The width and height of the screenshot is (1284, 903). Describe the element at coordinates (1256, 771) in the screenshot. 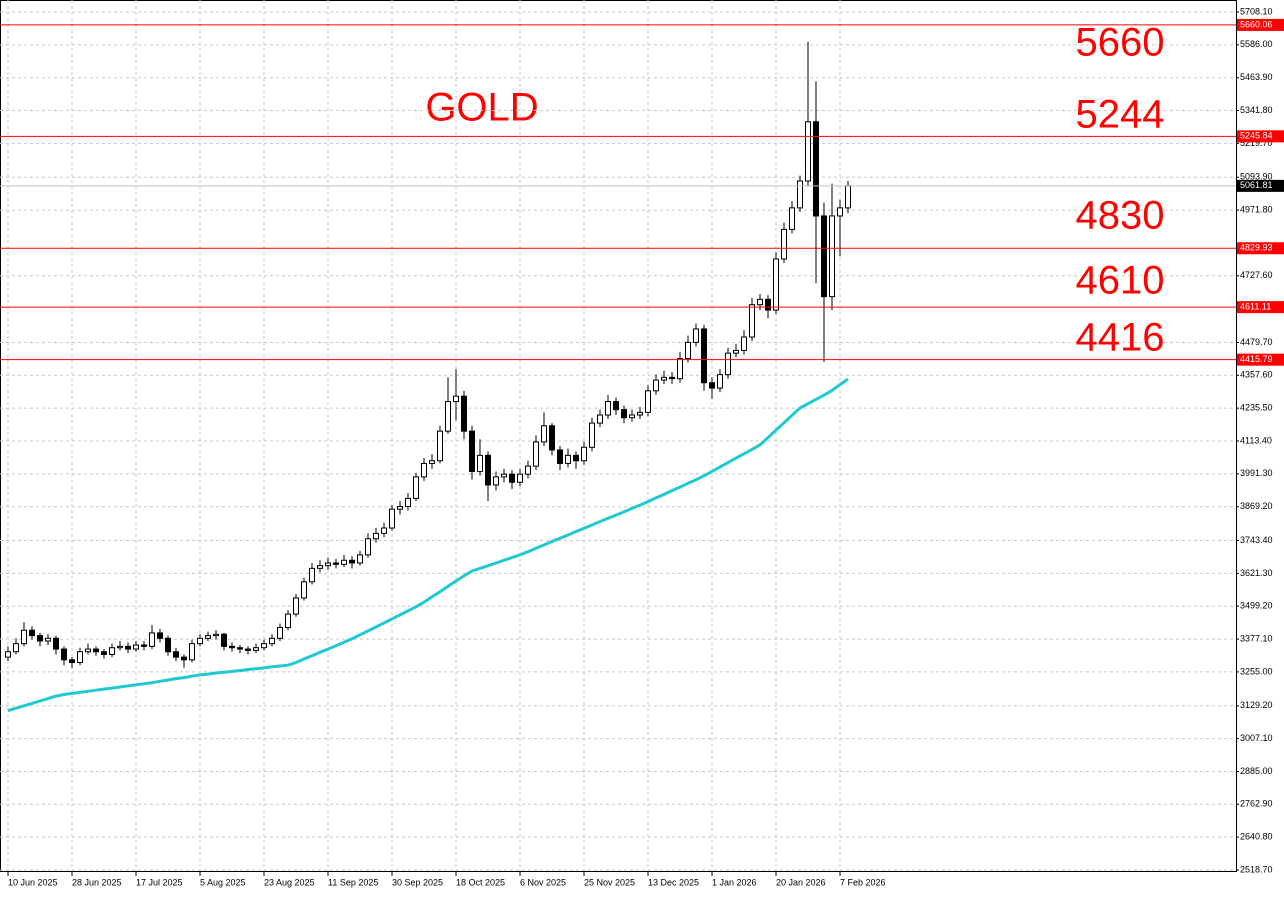

I see `y-tick-label: 2885.00` at that location.